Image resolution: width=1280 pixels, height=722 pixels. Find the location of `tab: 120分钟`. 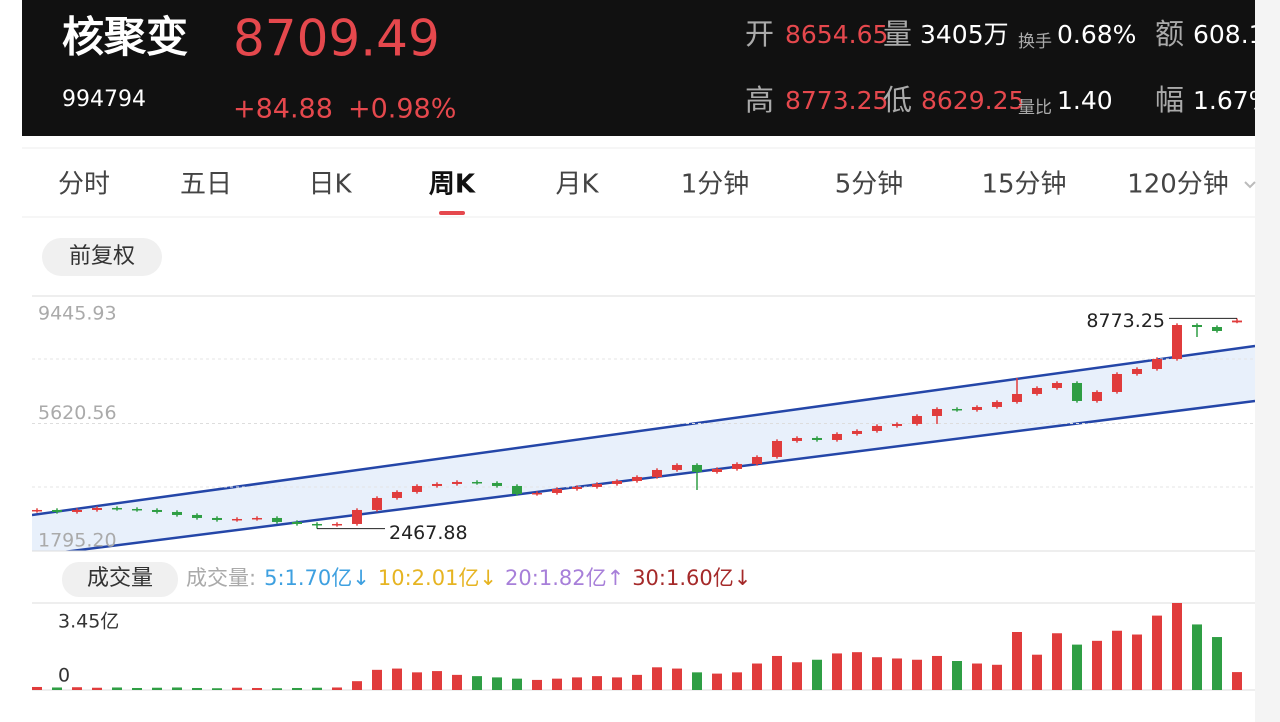

tab: 120分钟 is located at coordinates (1178, 185).